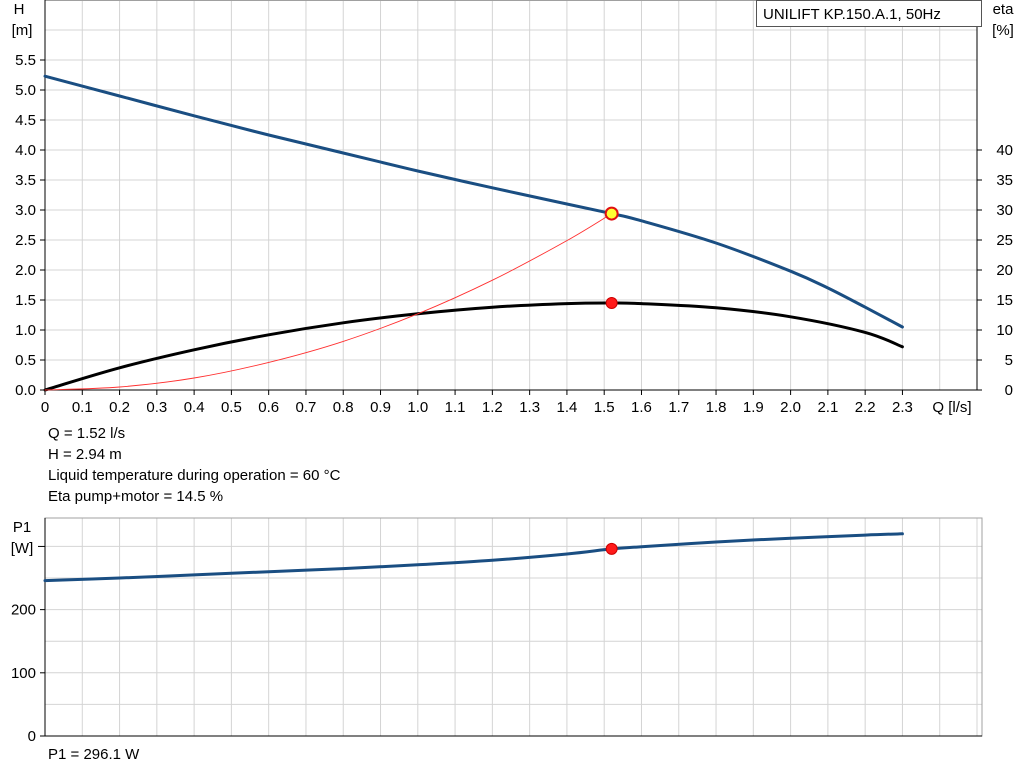 The width and height of the screenshot is (1024, 781). I want to click on y-left-tick-label: 4.5, so click(25, 120).